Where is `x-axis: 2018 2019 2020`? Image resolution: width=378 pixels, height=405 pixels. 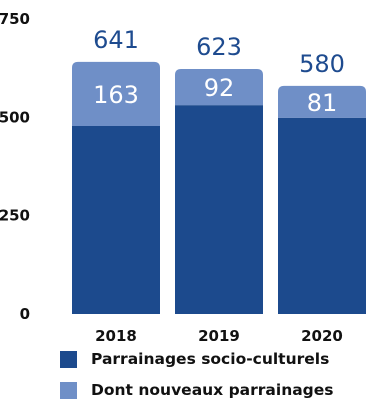 x-axis: 2018 2019 2020 is located at coordinates (219, 336).